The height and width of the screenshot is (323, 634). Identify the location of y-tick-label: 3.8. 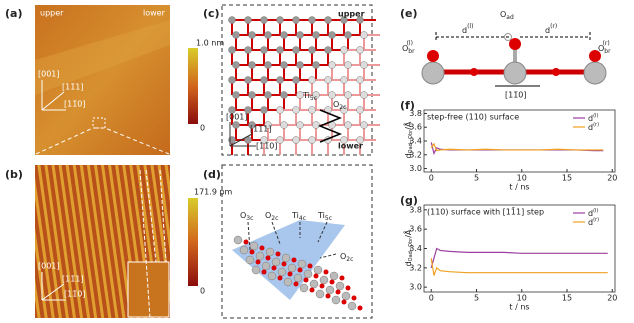
(415, 209).